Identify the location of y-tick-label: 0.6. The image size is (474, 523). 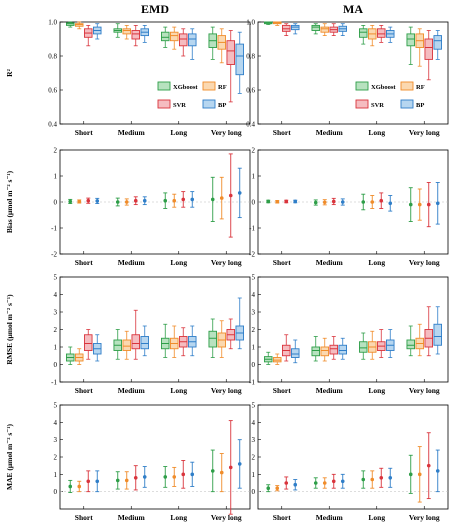
(250, 91).